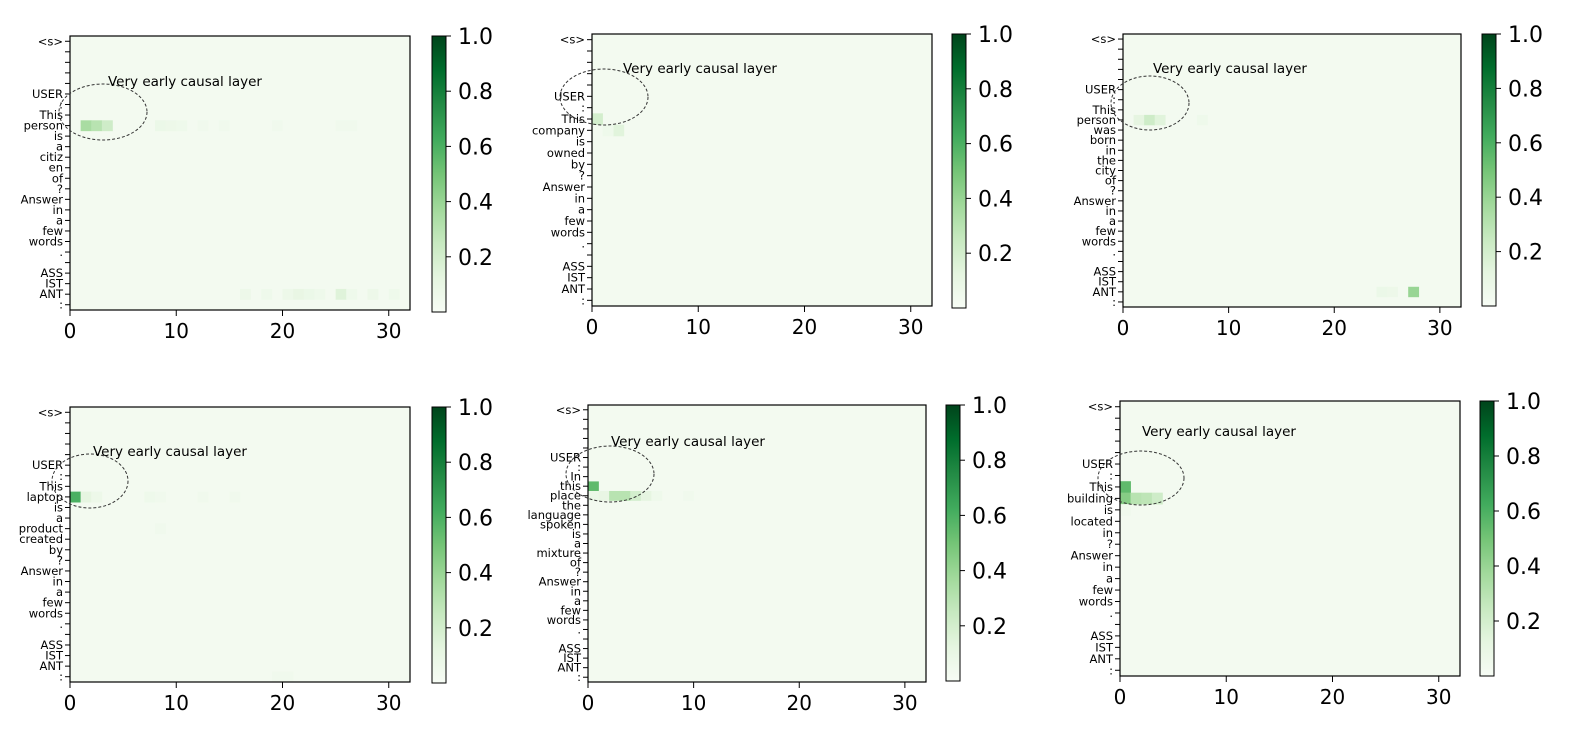 This screenshot has height=747, width=1590. Describe the element at coordinates (1103, 140) in the screenshot. I see `y-tick-label: born` at that location.